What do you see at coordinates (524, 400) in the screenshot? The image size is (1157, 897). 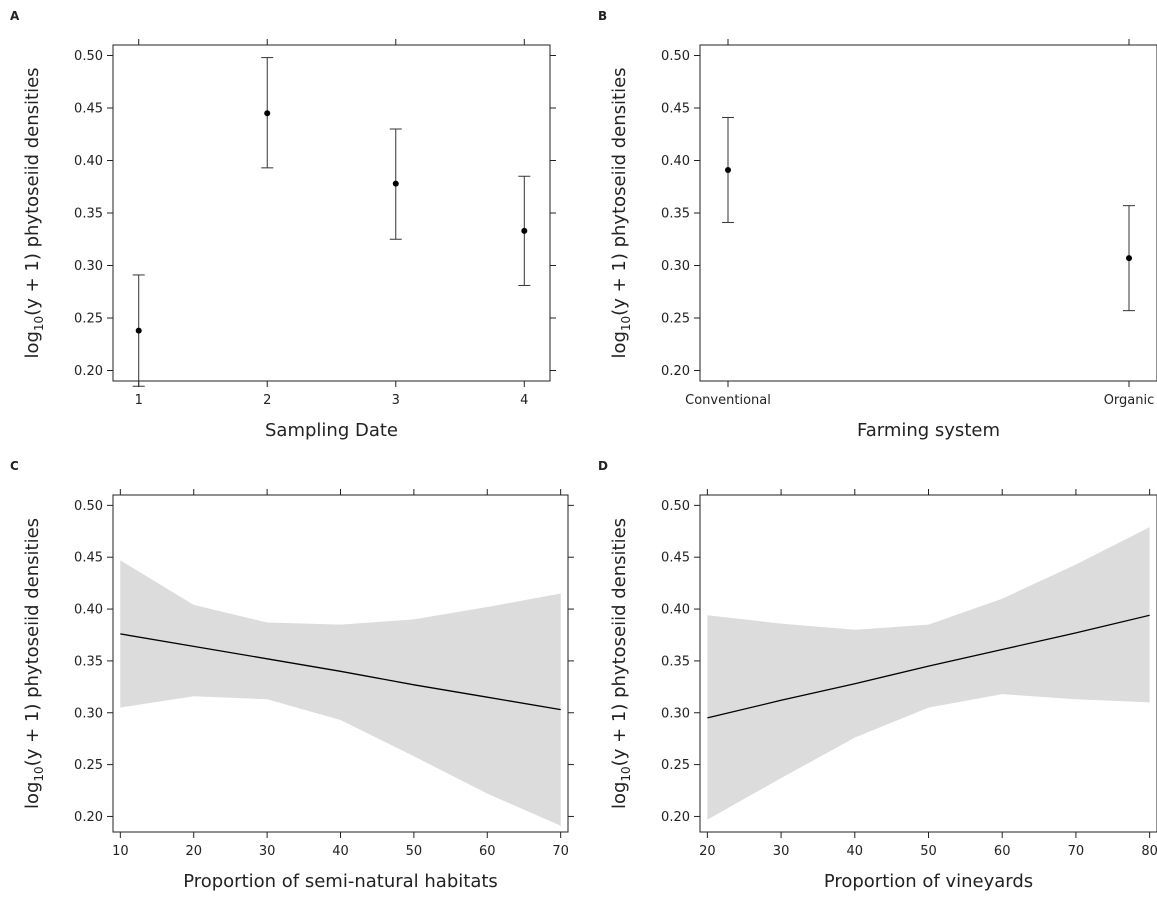 I see `x-tick-label: 4` at bounding box center [524, 400].